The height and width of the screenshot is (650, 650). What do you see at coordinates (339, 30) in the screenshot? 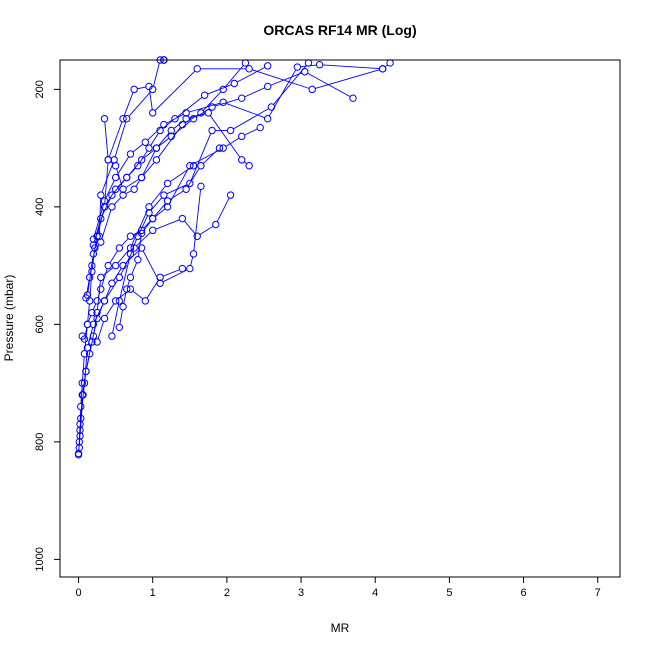
I see `chart-title: ORCAS RF14 MR (Log)` at bounding box center [339, 30].